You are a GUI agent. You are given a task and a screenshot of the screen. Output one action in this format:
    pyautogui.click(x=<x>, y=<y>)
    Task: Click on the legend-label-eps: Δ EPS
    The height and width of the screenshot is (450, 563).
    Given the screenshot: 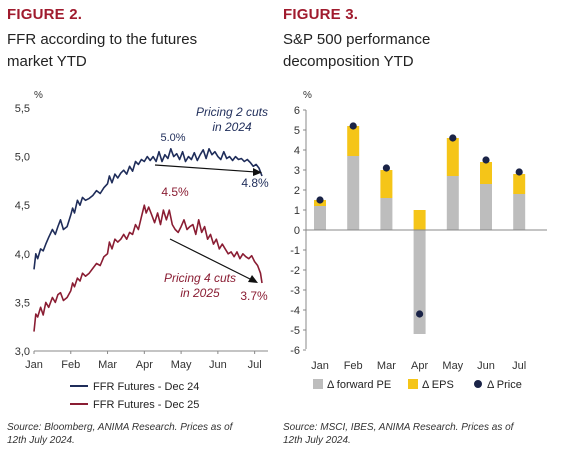 What is the action you would take?
    pyautogui.click(x=438, y=385)
    